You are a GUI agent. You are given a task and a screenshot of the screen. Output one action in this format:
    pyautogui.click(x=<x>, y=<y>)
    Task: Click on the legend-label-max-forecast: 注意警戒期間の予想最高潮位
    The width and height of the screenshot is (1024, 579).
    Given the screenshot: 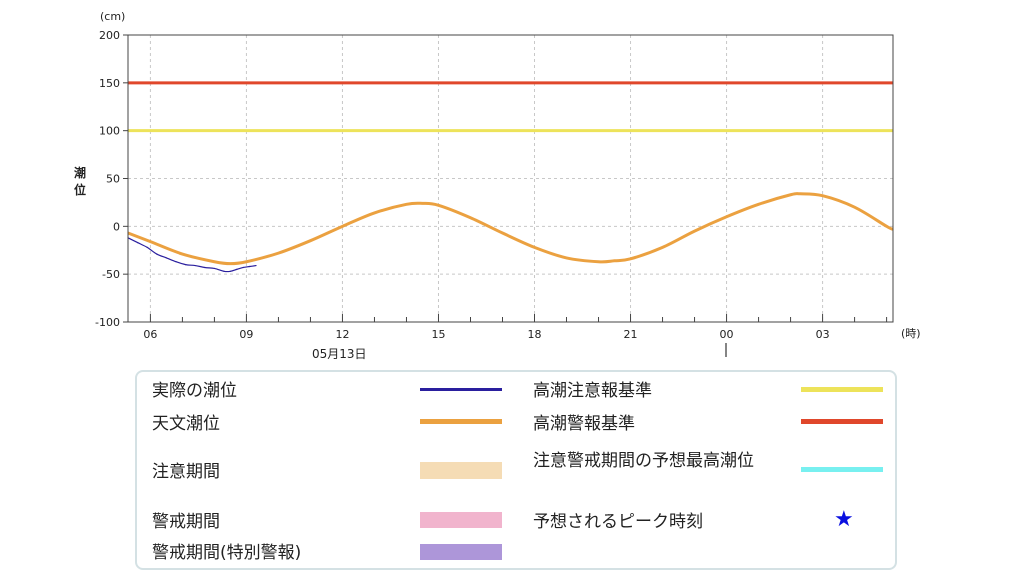 What is the action you would take?
    pyautogui.click(x=643, y=461)
    